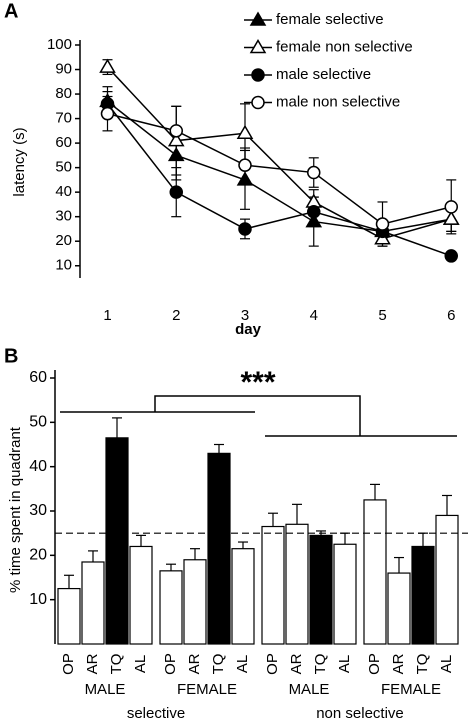 The image size is (474, 723). I want to click on y-tick-label: 70, so click(63, 118).